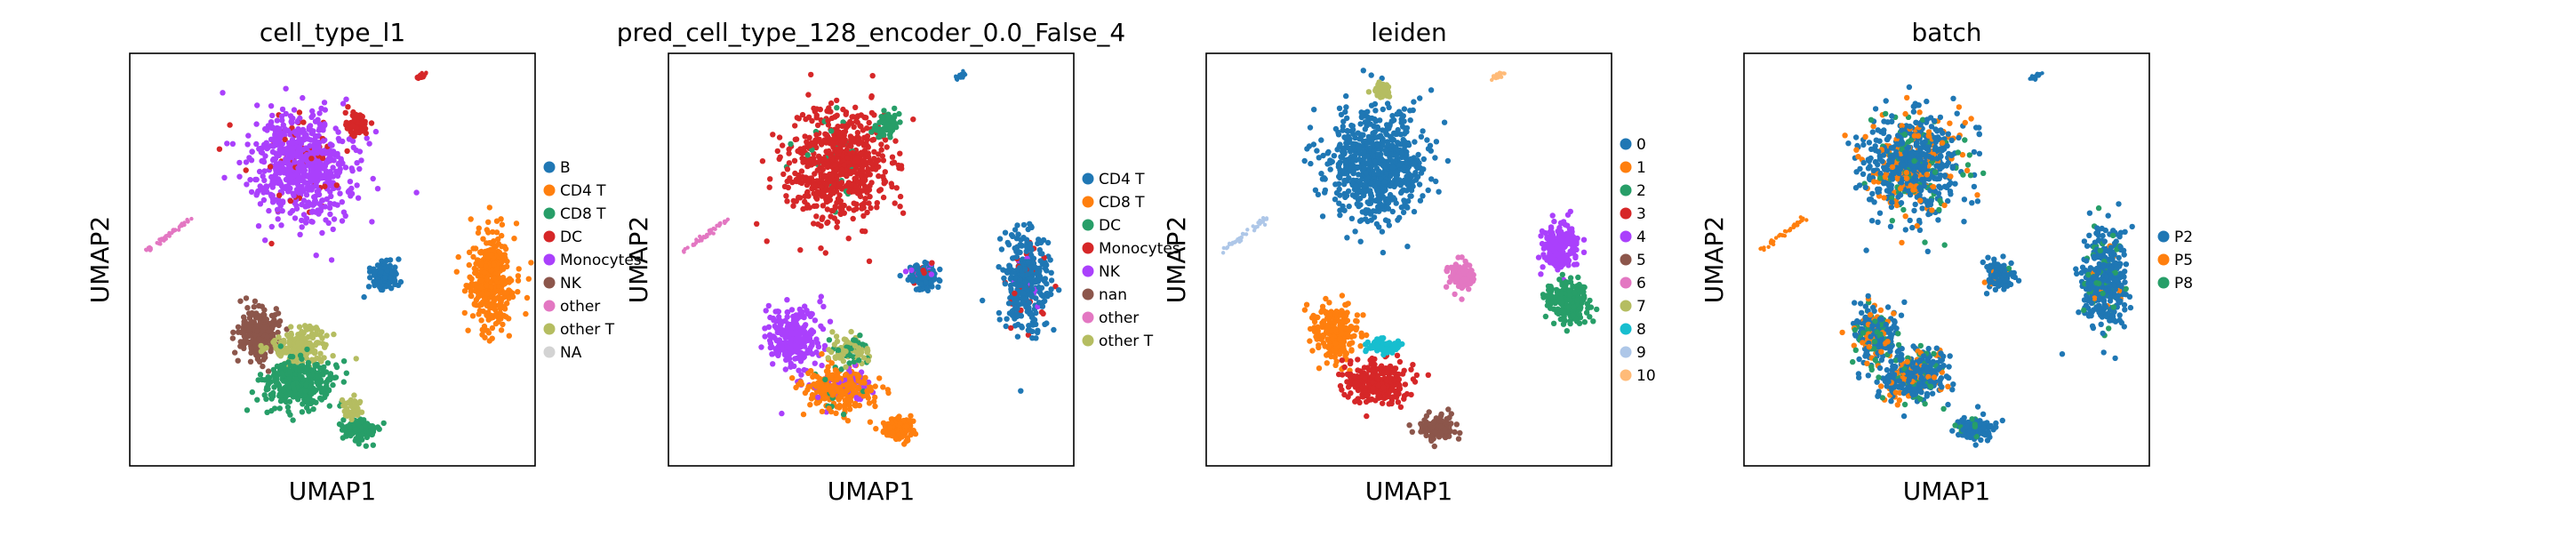 The width and height of the screenshot is (2576, 537). What do you see at coordinates (549, 213) in the screenshot?
I see `legend-marker` at bounding box center [549, 213].